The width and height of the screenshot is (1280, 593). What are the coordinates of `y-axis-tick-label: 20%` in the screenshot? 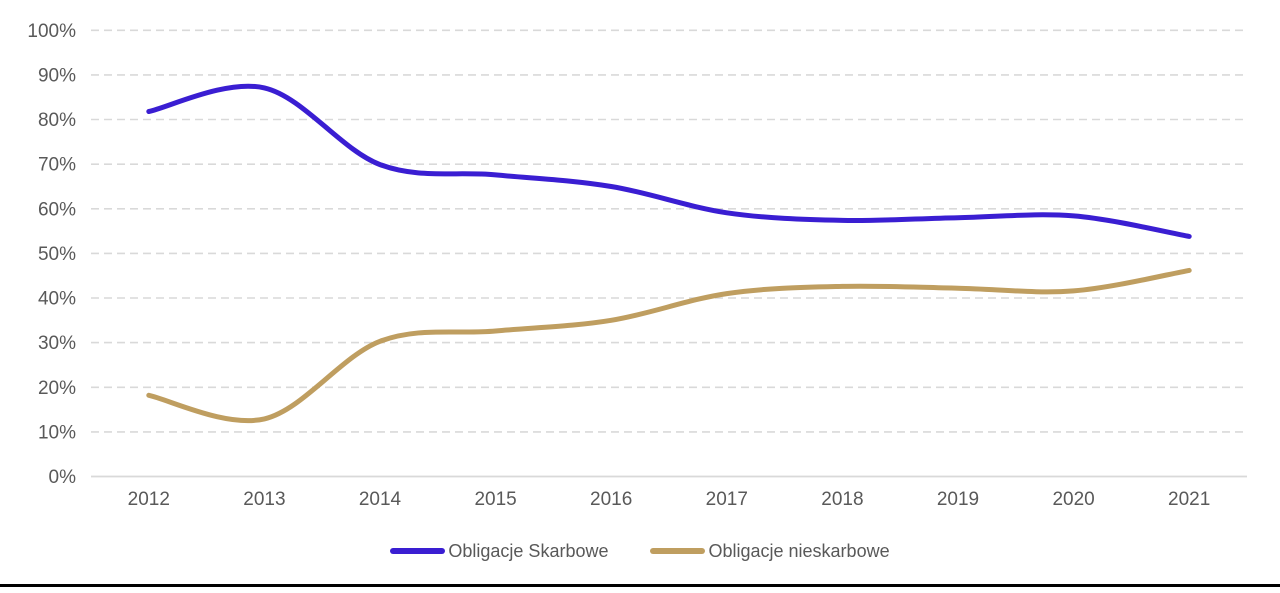 It's located at (57, 388).